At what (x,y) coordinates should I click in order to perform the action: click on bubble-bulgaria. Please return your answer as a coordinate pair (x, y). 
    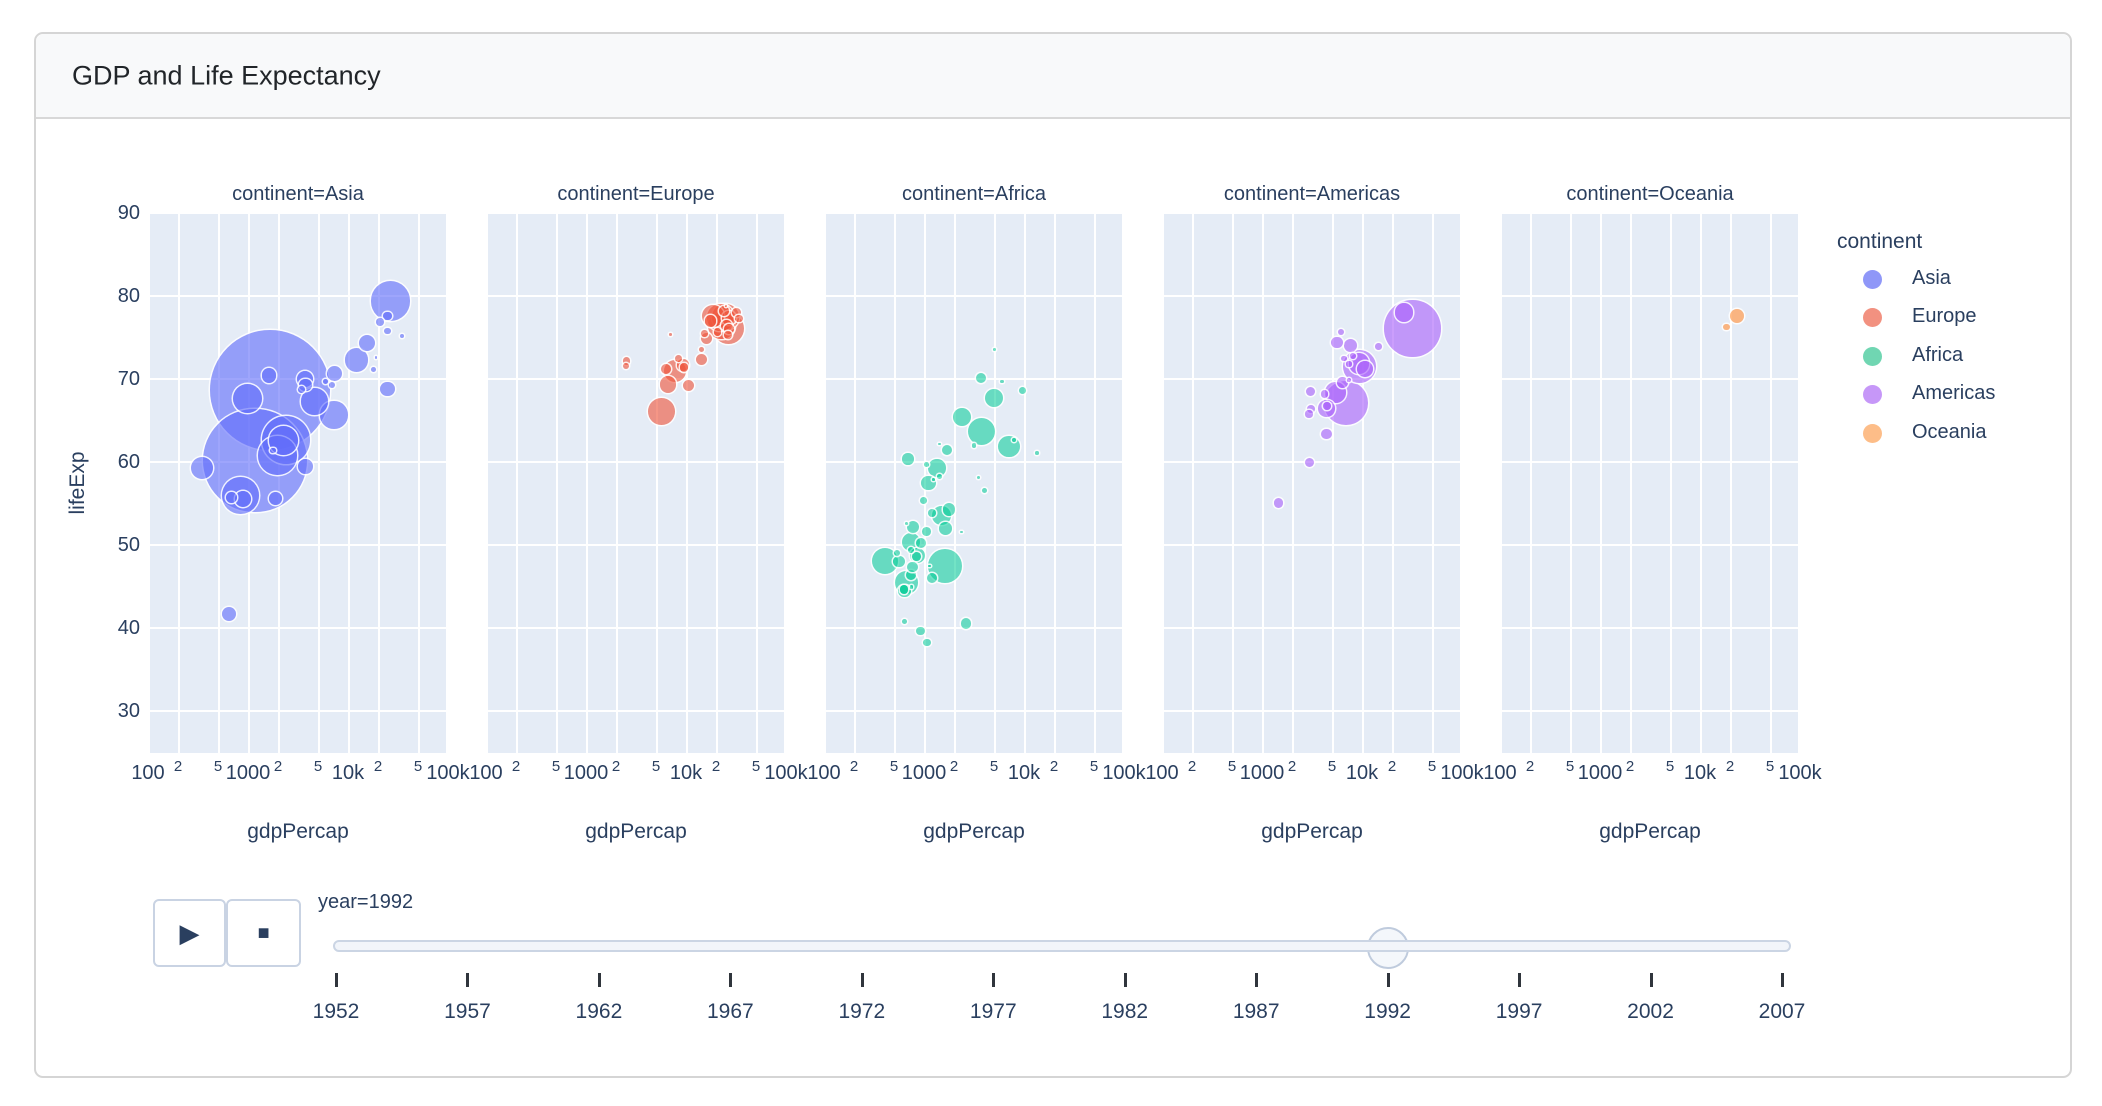
    Looking at the image, I should click on (666, 369).